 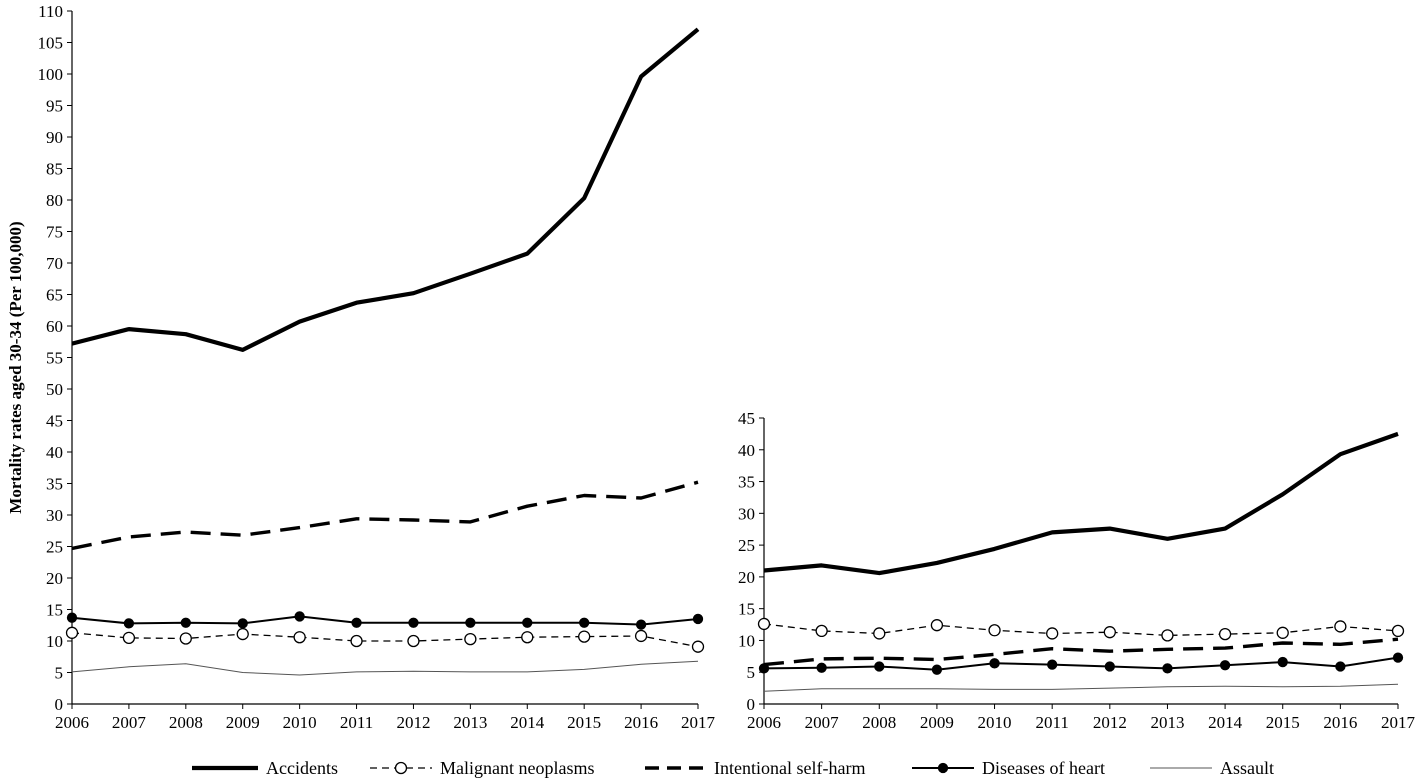 I want to click on y-tick-label: 75, so click(x=54, y=232).